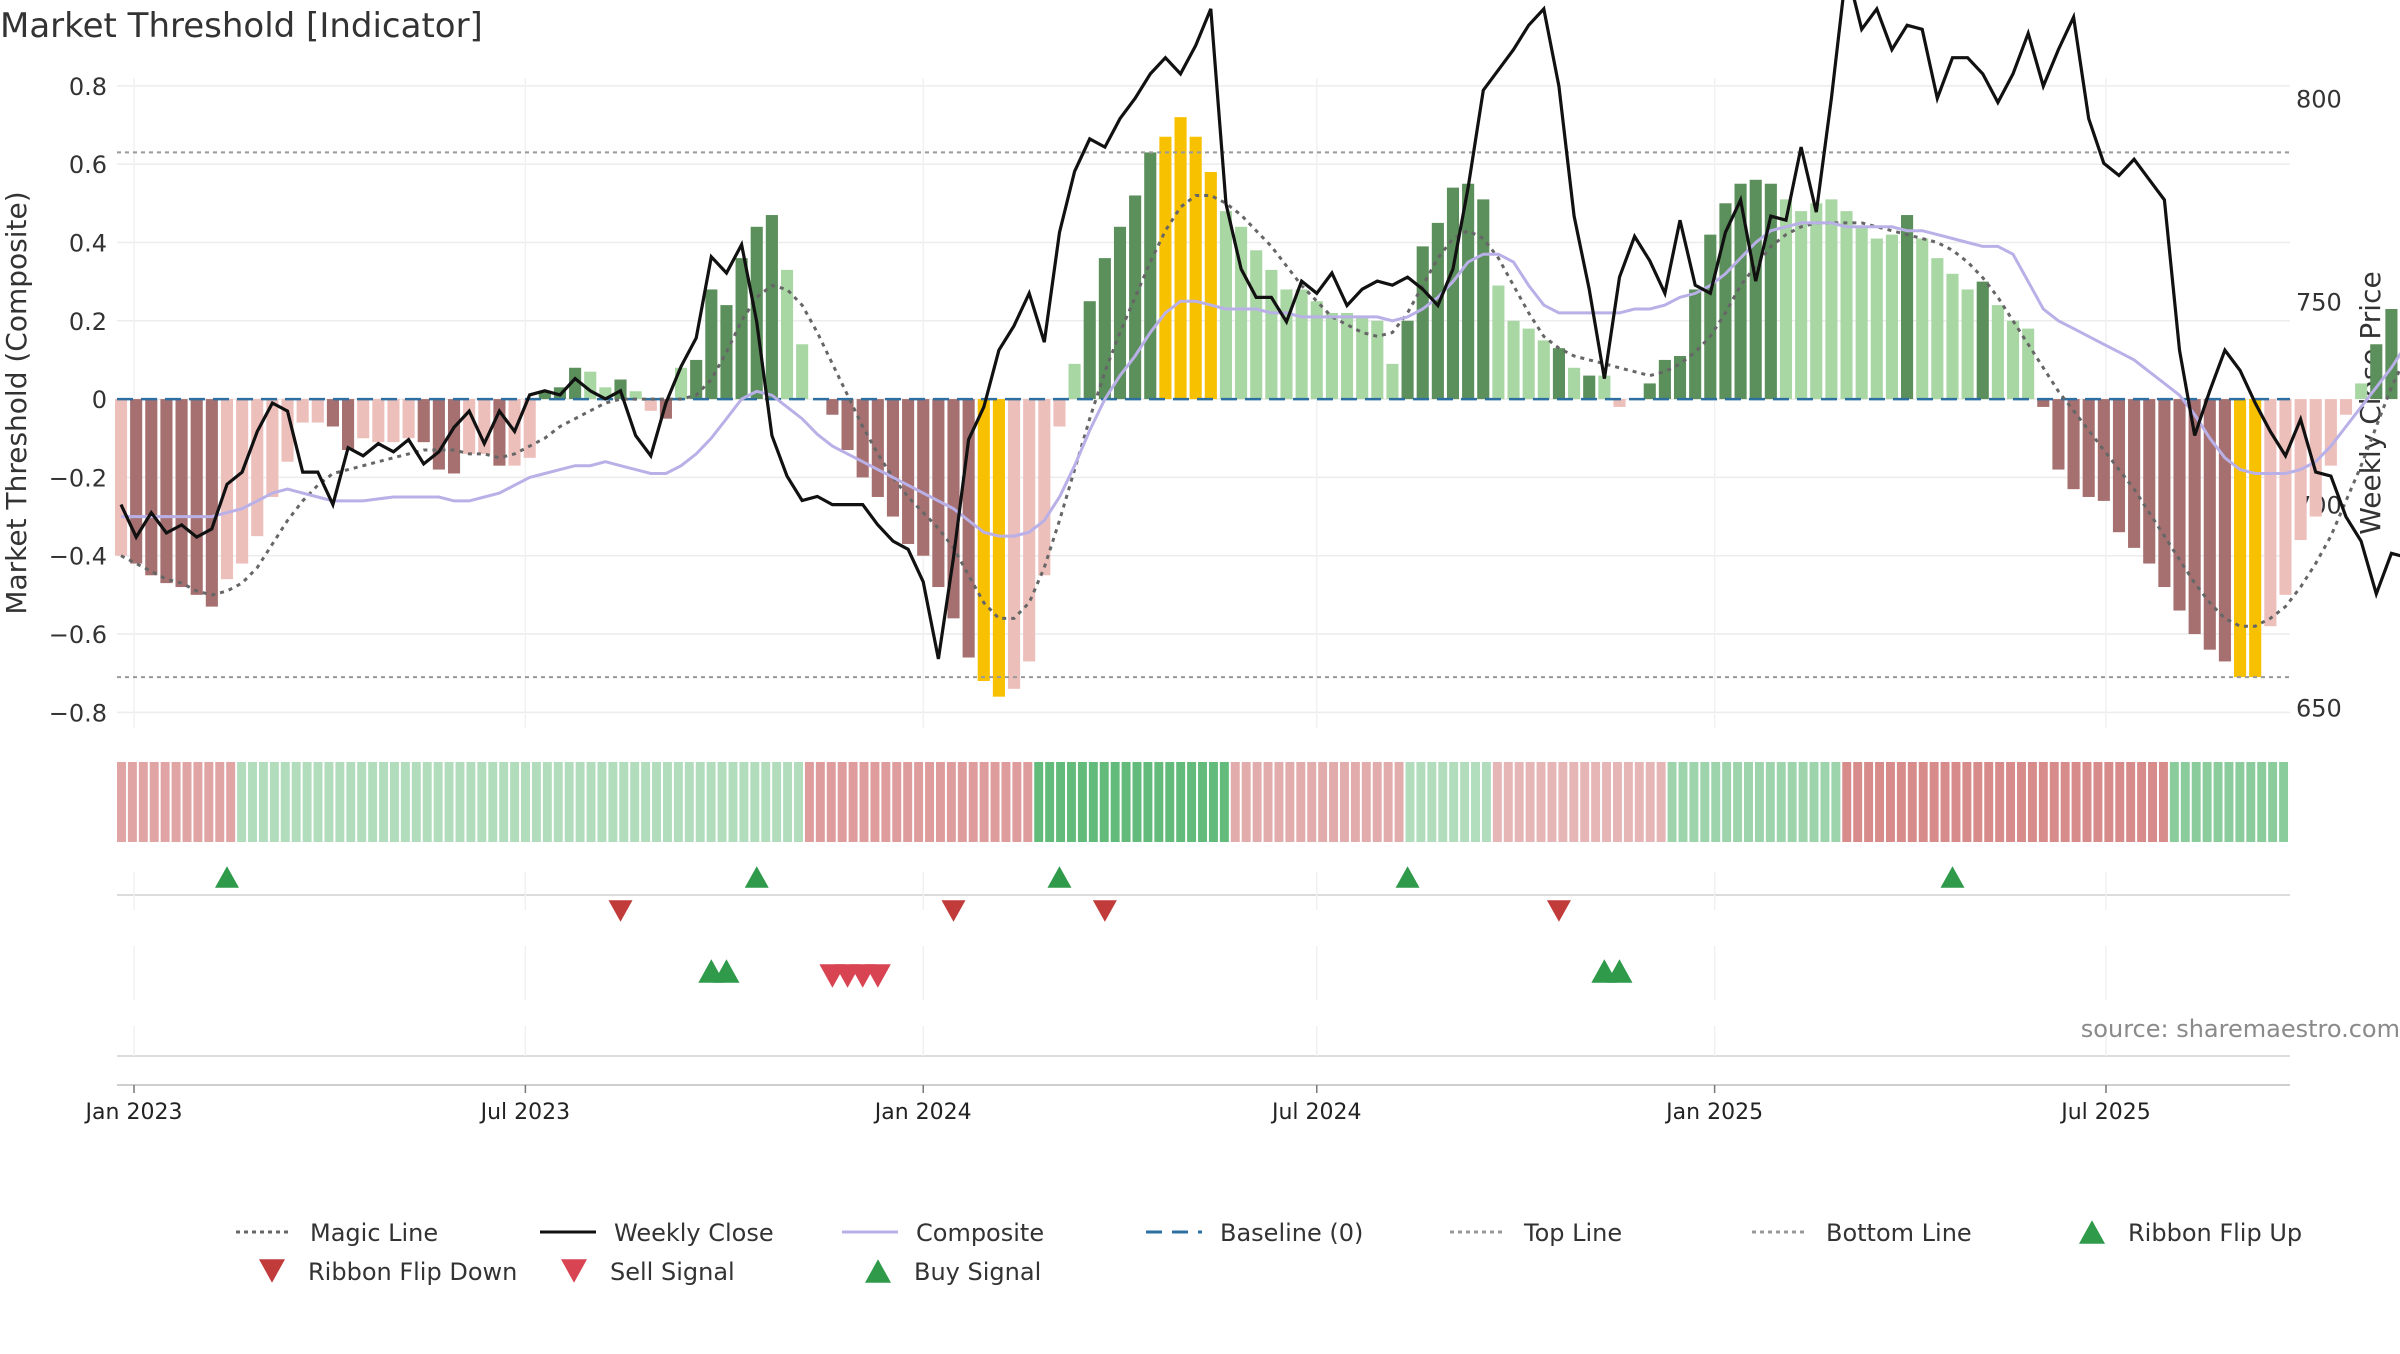  Describe the element at coordinates (2240, 1029) in the screenshot. I see `source-note: source: sharemaestro.com` at that location.